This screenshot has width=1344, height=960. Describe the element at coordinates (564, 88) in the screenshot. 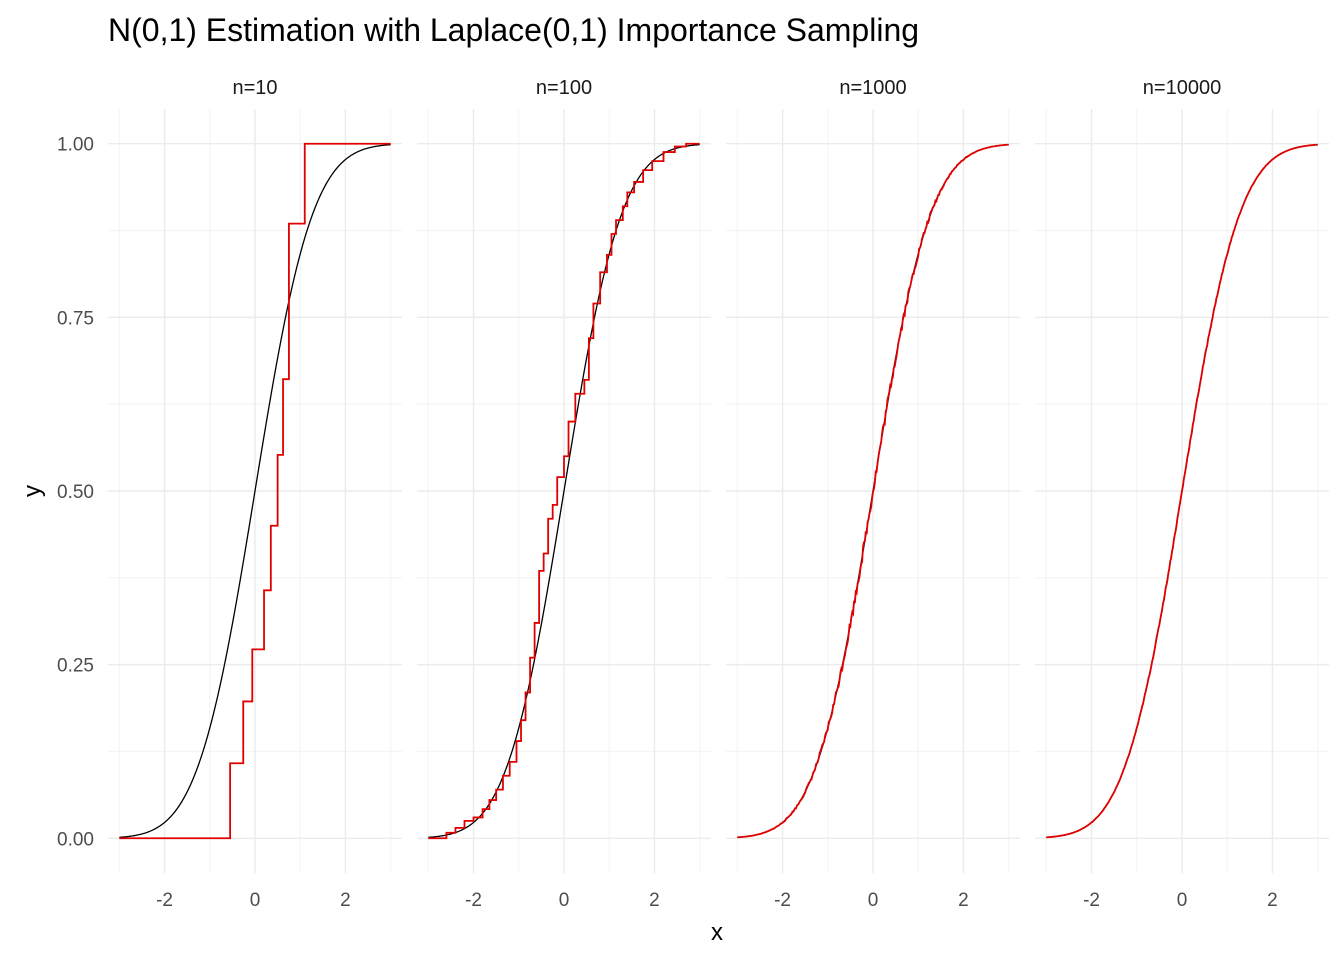

I see `facet-strip-label: n=100` at that location.